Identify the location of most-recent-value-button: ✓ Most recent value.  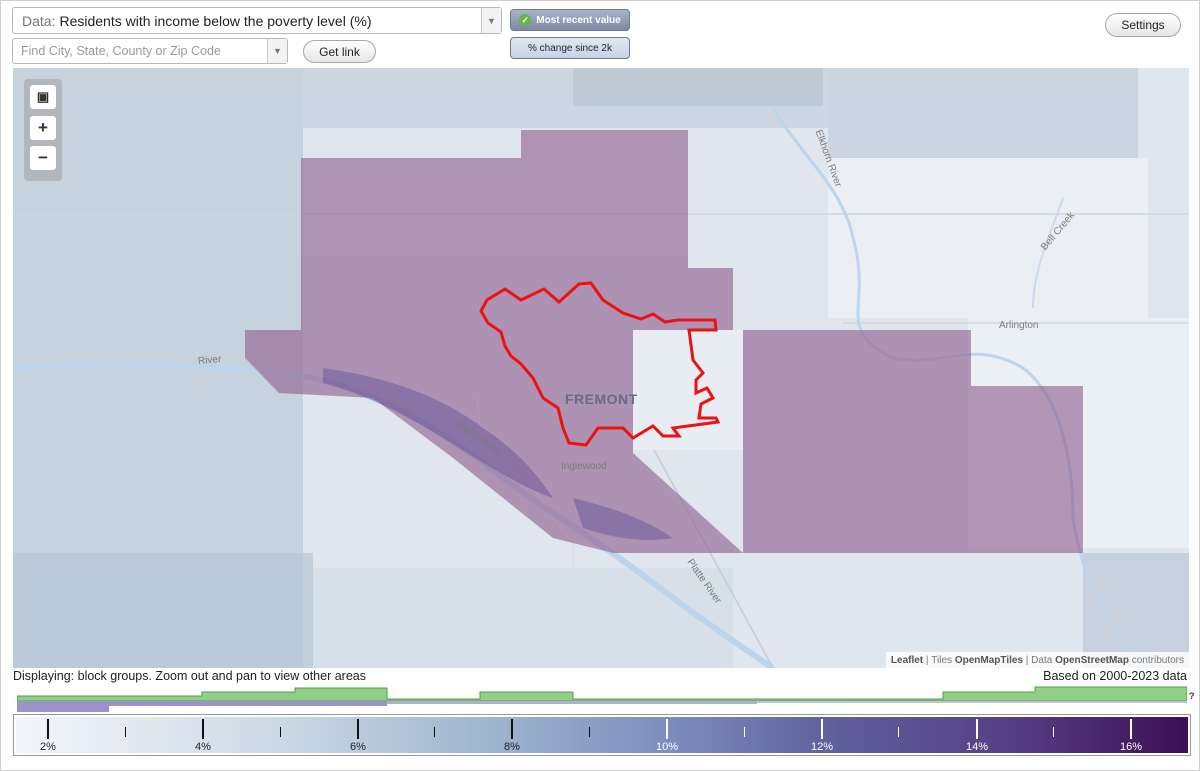
(570, 20).